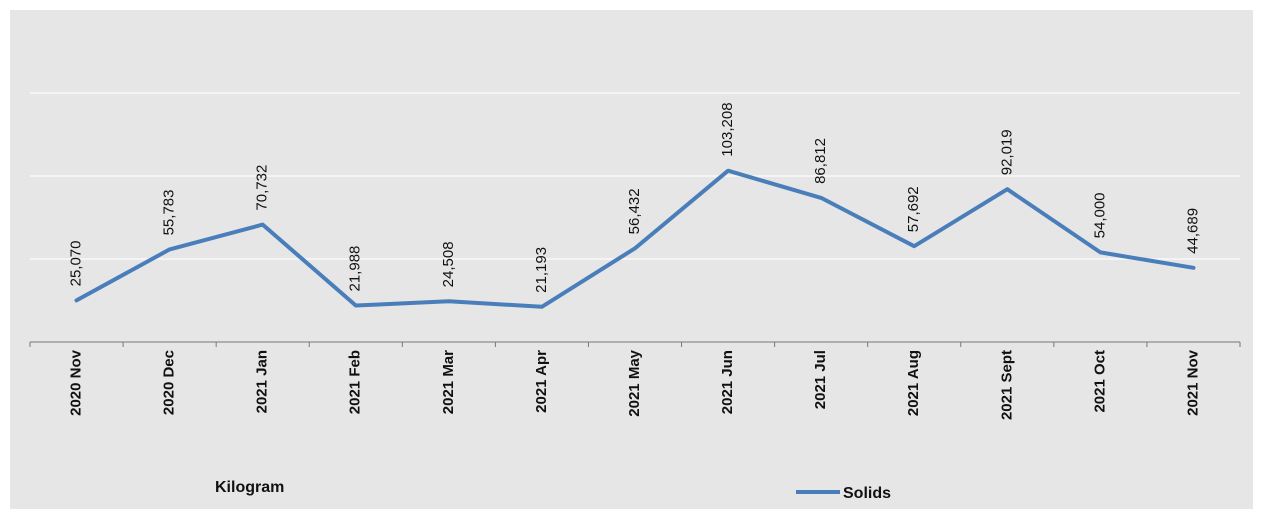 Image resolution: width=1263 pixels, height=524 pixels. I want to click on data-label: 70,732, so click(262, 188).